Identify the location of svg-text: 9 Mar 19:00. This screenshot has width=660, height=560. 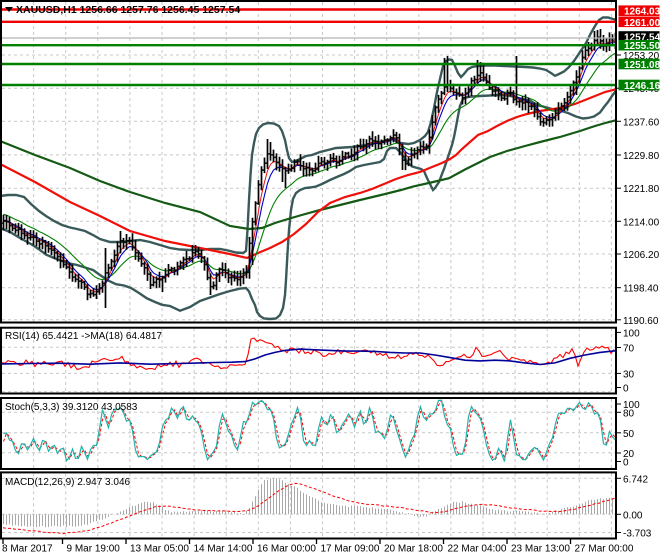
(94, 549).